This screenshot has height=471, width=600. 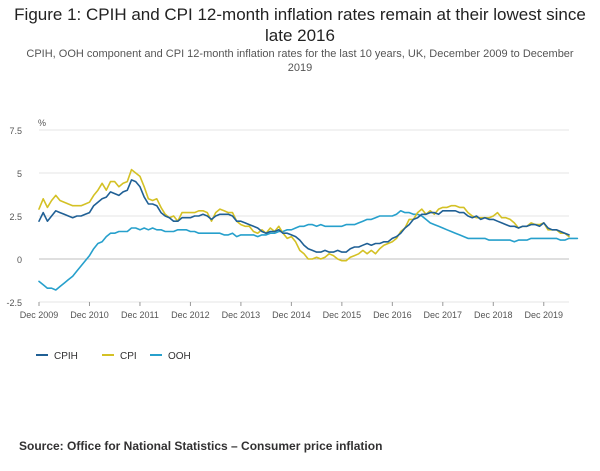 I want to click on x-tick-label: Dec 2013, so click(x=241, y=315).